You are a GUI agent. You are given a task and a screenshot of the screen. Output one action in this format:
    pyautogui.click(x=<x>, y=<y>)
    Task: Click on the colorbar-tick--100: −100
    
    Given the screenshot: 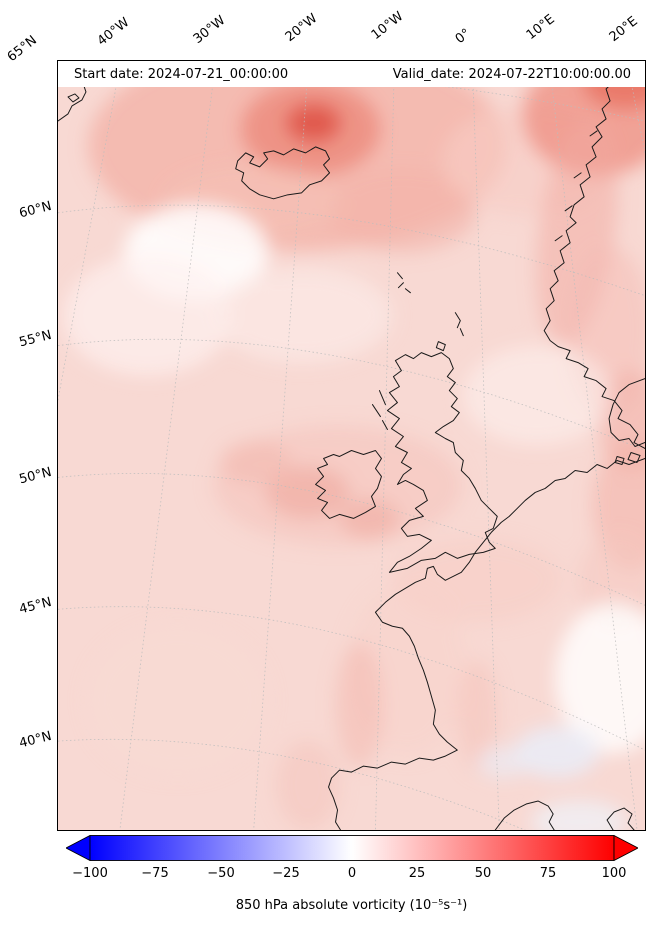 What is the action you would take?
    pyautogui.click(x=90, y=873)
    